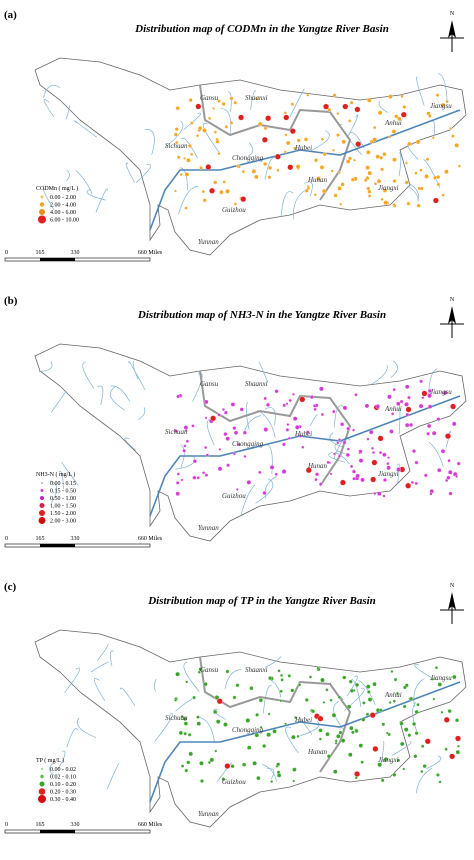 The width and height of the screenshot is (474, 860). What do you see at coordinates (40, 253) in the screenshot?
I see `scale-label: 165` at bounding box center [40, 253].